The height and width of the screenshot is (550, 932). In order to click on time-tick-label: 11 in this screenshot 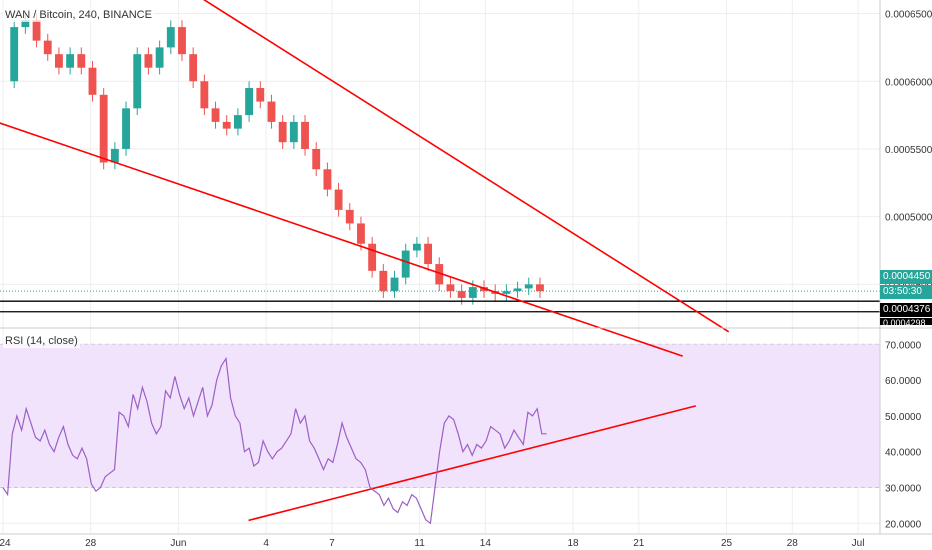, I will do `click(419, 543)`.